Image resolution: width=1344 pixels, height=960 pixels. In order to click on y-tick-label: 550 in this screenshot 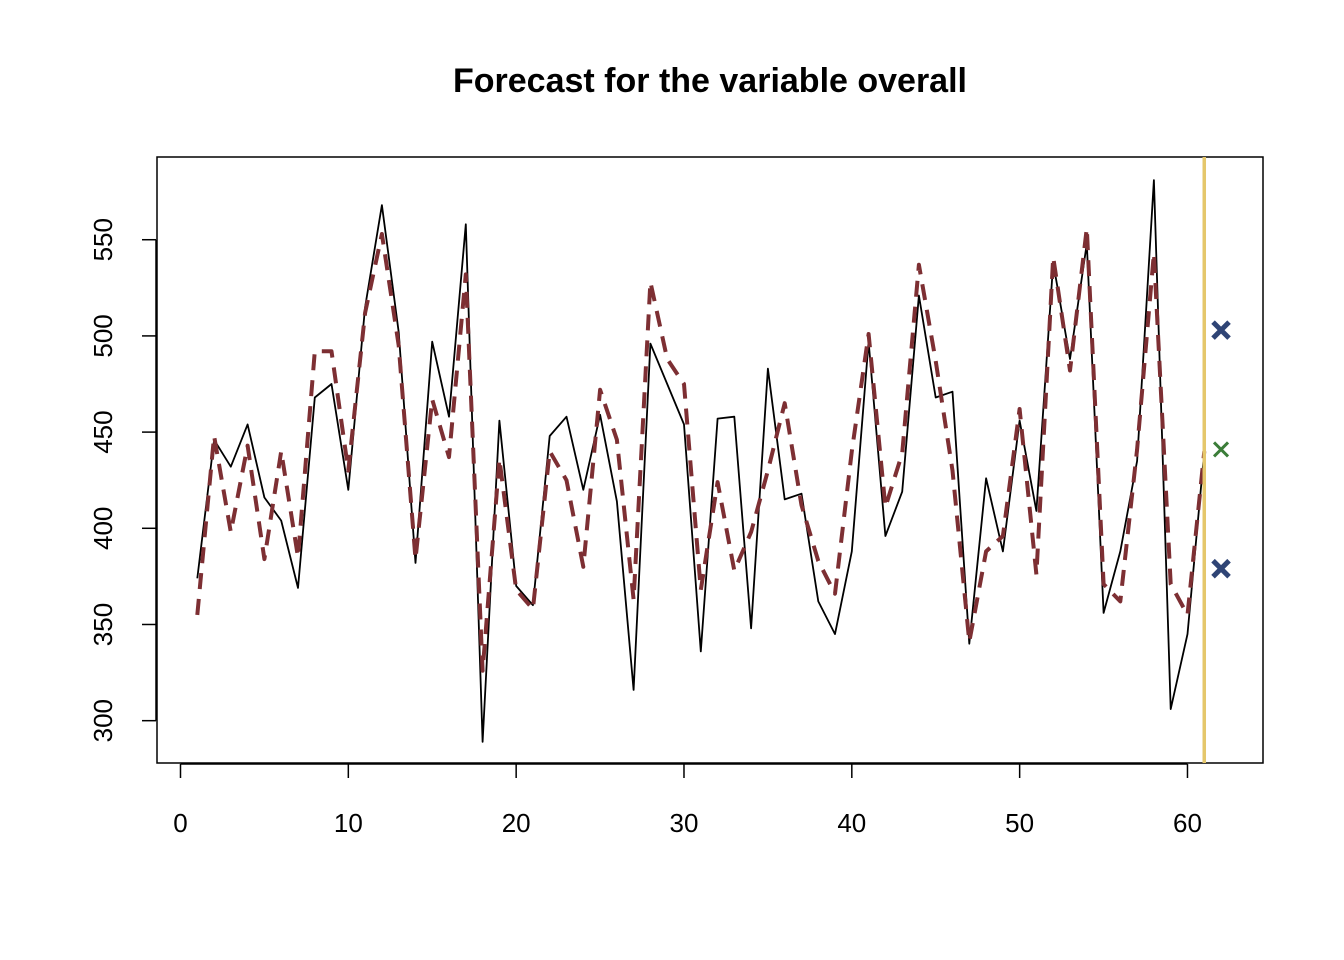, I will do `click(103, 239)`.